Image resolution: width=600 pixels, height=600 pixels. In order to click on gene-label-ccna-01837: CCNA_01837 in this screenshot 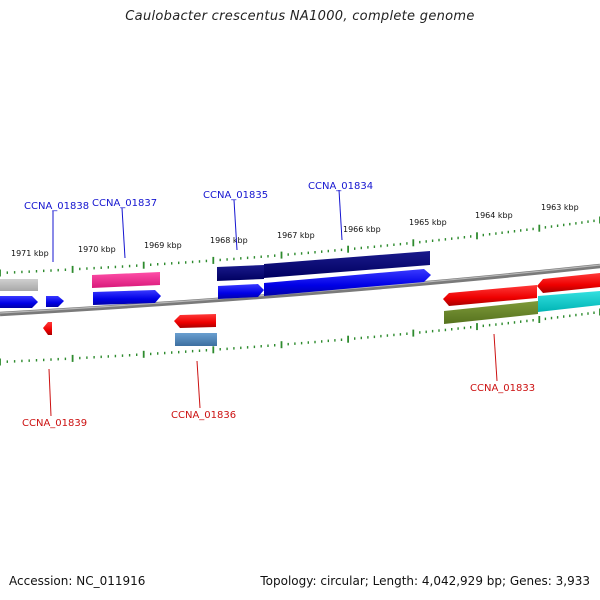, I will do `click(124, 203)`.